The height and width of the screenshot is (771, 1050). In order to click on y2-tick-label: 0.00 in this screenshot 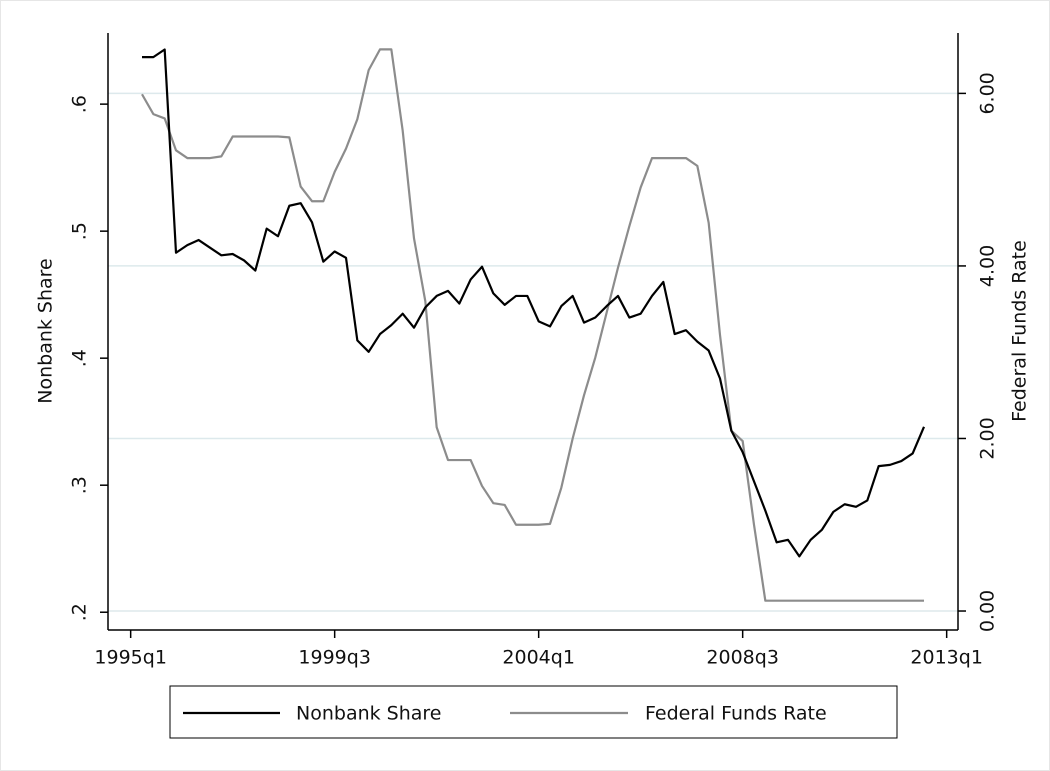, I will do `click(988, 611)`.